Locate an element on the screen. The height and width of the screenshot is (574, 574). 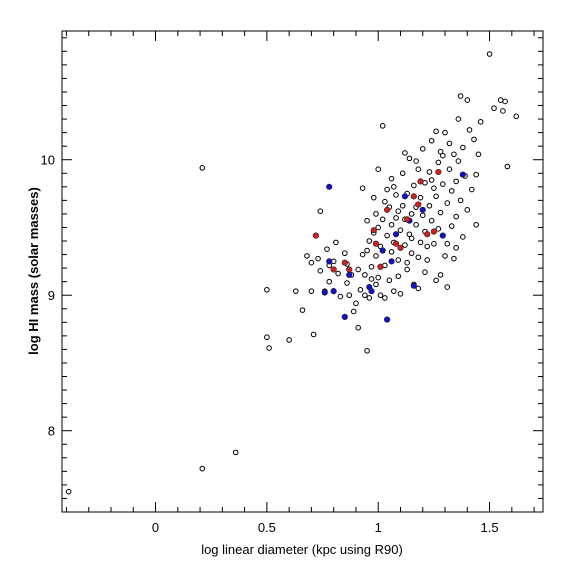
y-axis-label: log HI mass (solar masses) is located at coordinates (33, 271).